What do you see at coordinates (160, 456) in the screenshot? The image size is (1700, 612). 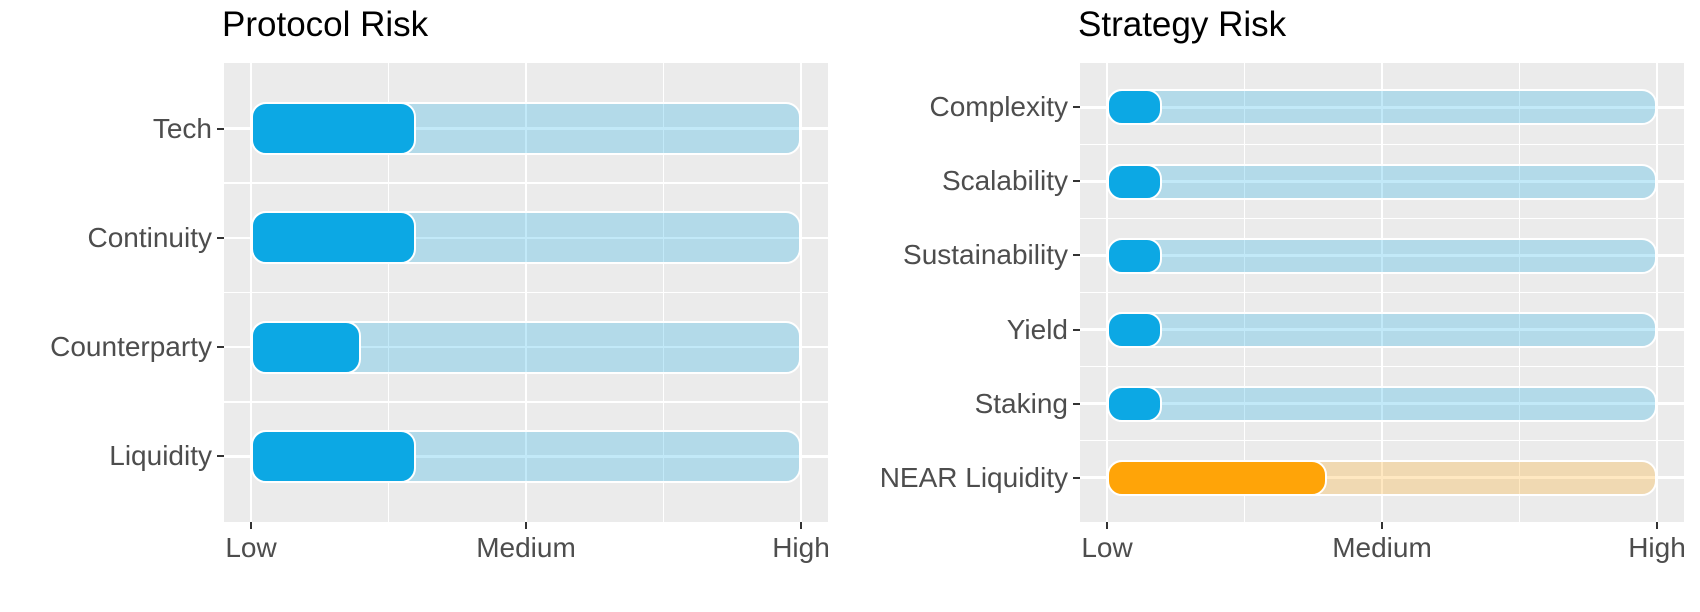 I see `y-axis-category-label: Liquidity` at bounding box center [160, 456].